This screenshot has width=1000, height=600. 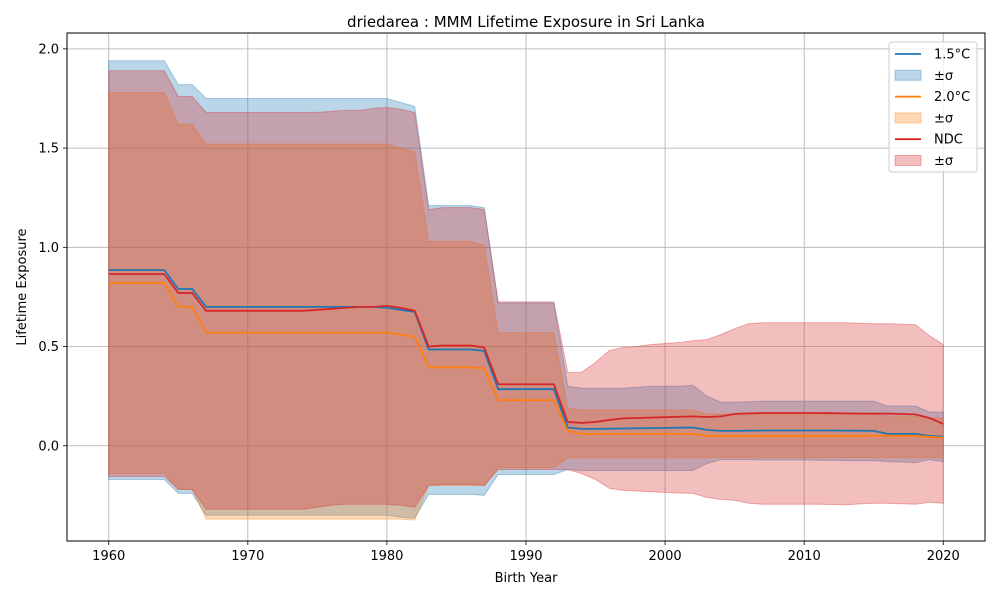 I want to click on legend-label: 2.0°C, so click(x=952, y=97).